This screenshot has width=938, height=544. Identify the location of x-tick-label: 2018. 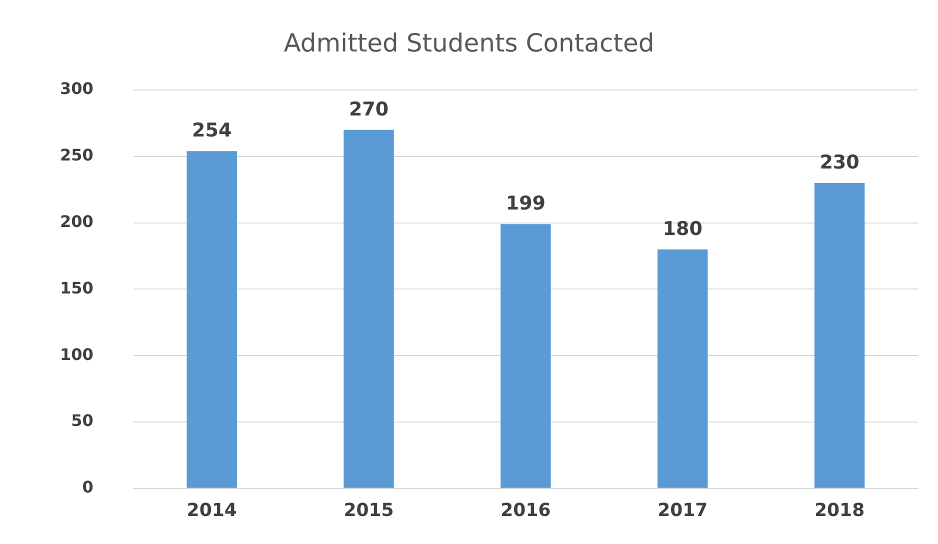
(839, 510).